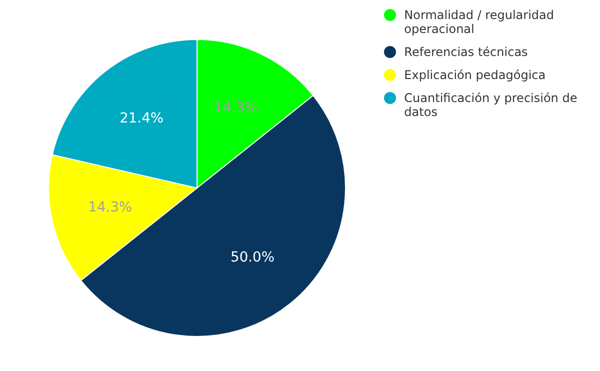  Describe the element at coordinates (475, 75) in the screenshot. I see `legend-label: Explicación pedagógica` at that location.